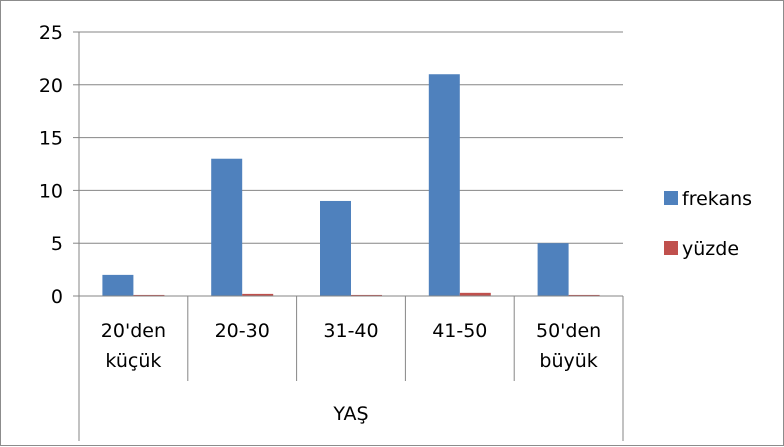 This screenshot has width=784, height=447. What do you see at coordinates (133, 361) in the screenshot?
I see `x-category-label: küçük` at bounding box center [133, 361].